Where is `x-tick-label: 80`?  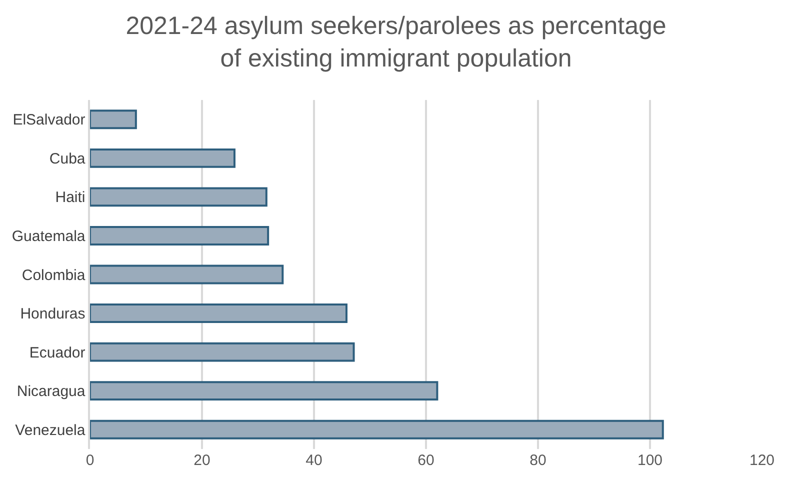
x-tick-label: 80 is located at coordinates (538, 460).